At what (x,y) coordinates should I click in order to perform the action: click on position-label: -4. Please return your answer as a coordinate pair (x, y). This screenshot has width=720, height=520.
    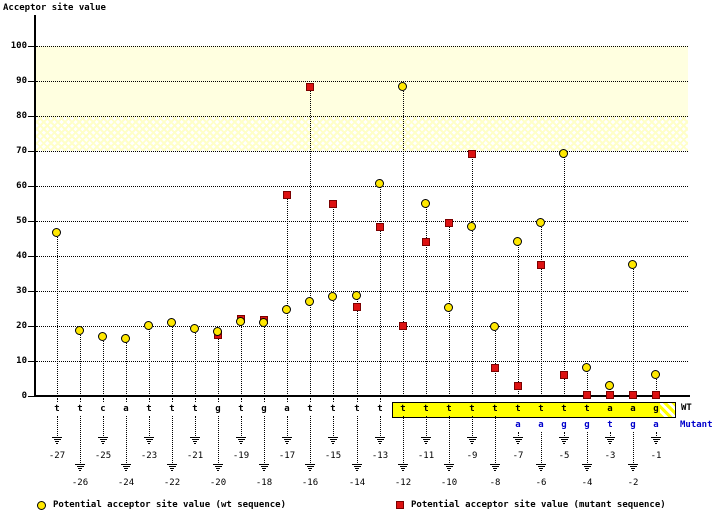
    Looking at the image, I should click on (587, 483).